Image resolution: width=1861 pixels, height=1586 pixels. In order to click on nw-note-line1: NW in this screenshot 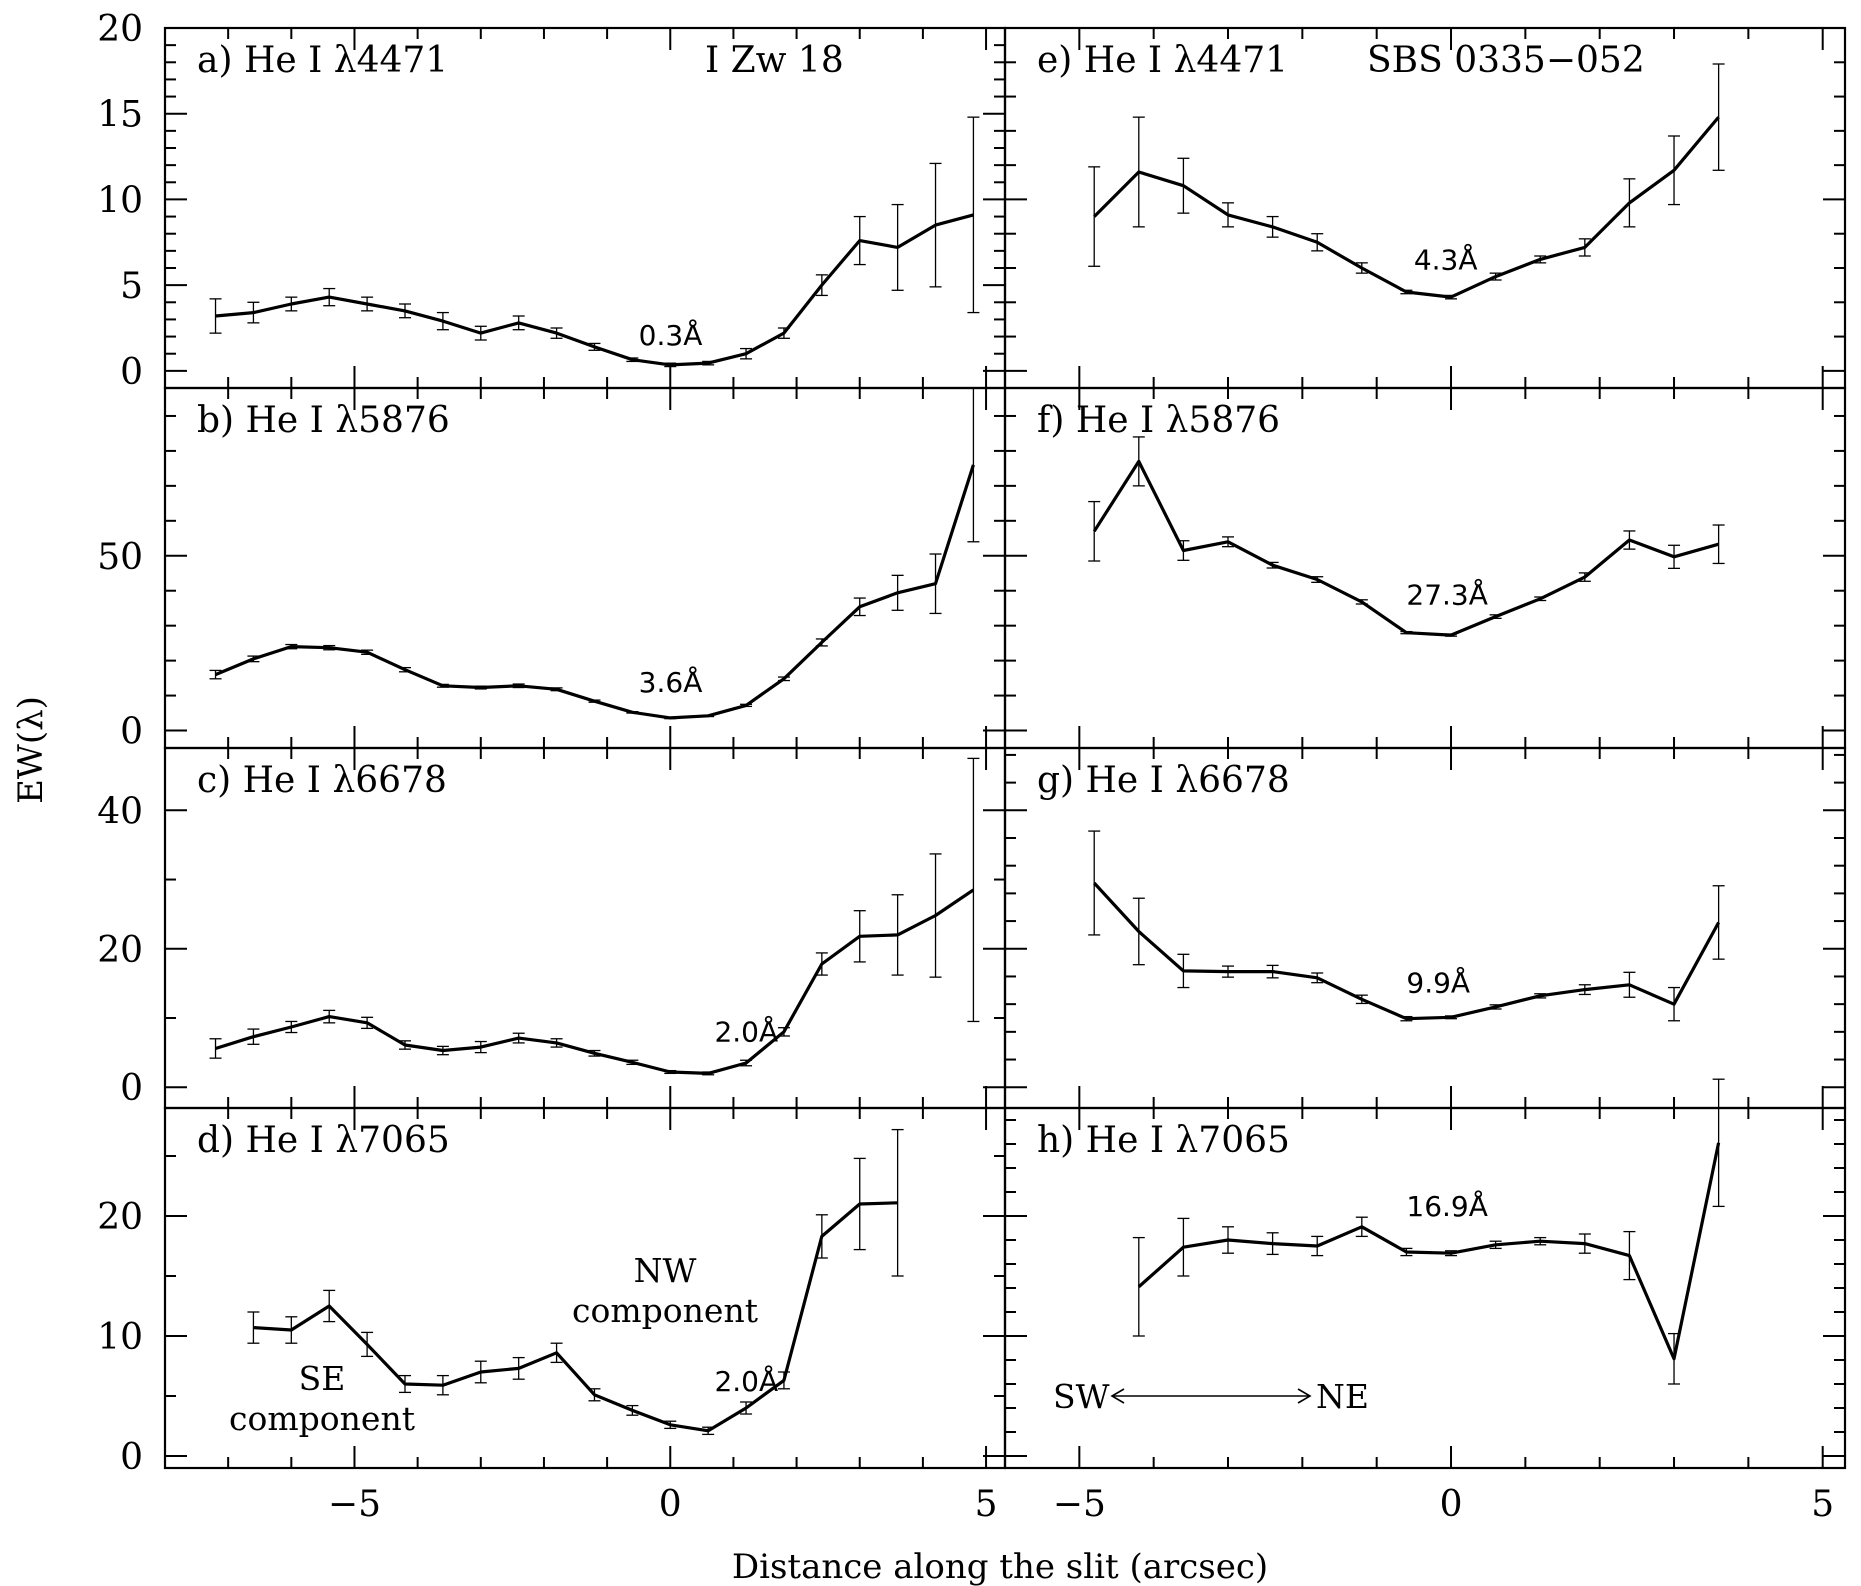, I will do `click(665, 1270)`.